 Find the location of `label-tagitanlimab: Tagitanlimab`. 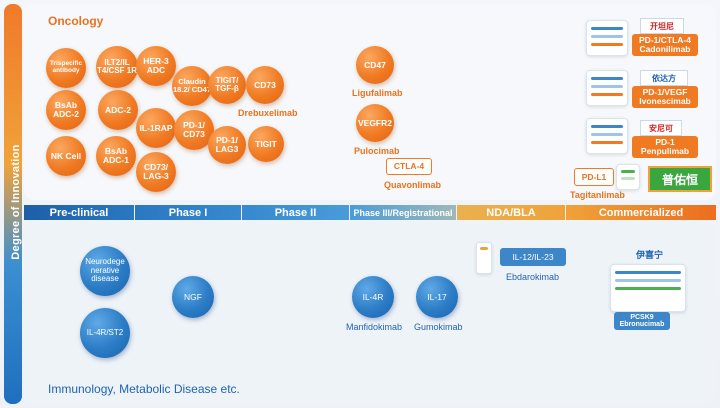

label-tagitanlimab: Tagitanlimab is located at coordinates (597, 195).